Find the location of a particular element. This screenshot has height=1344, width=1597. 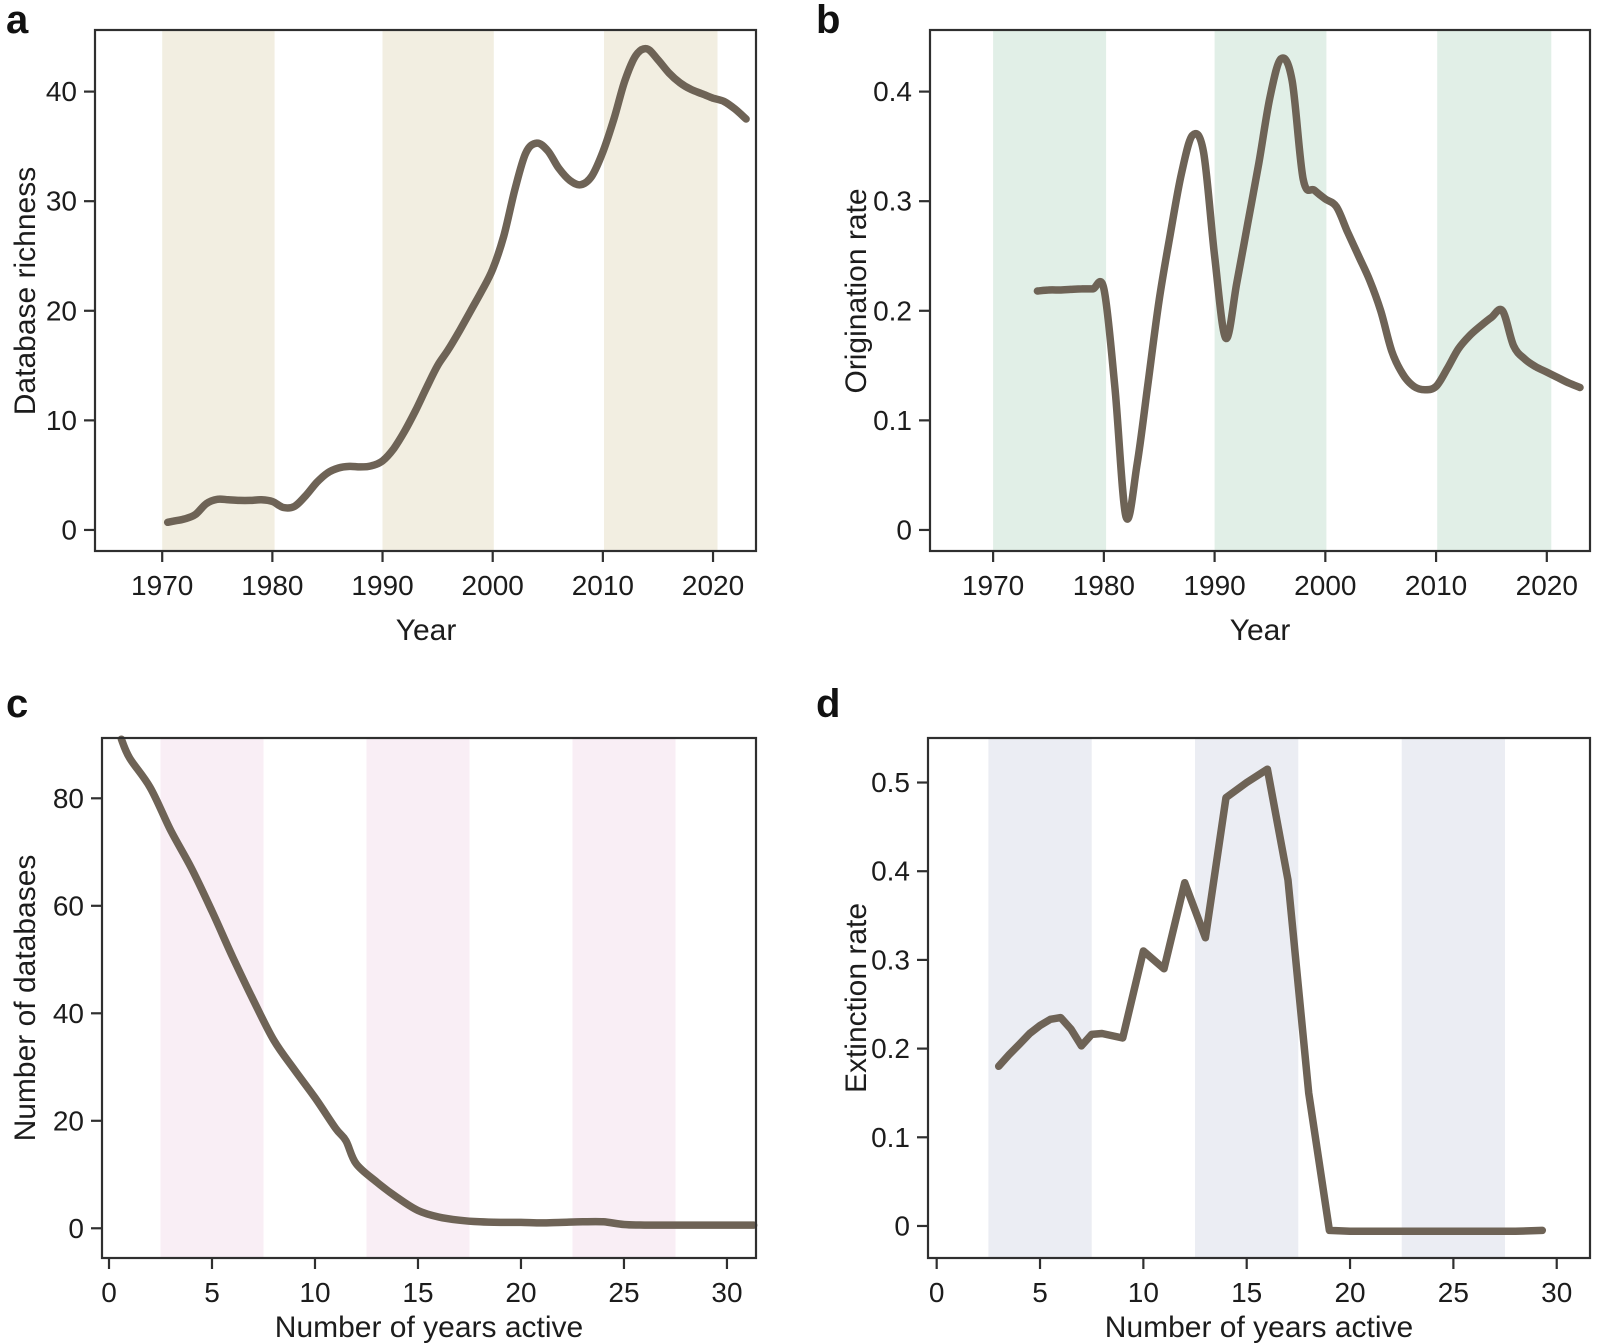

panel-a-x-axis-title: Year is located at coordinates (426, 630).